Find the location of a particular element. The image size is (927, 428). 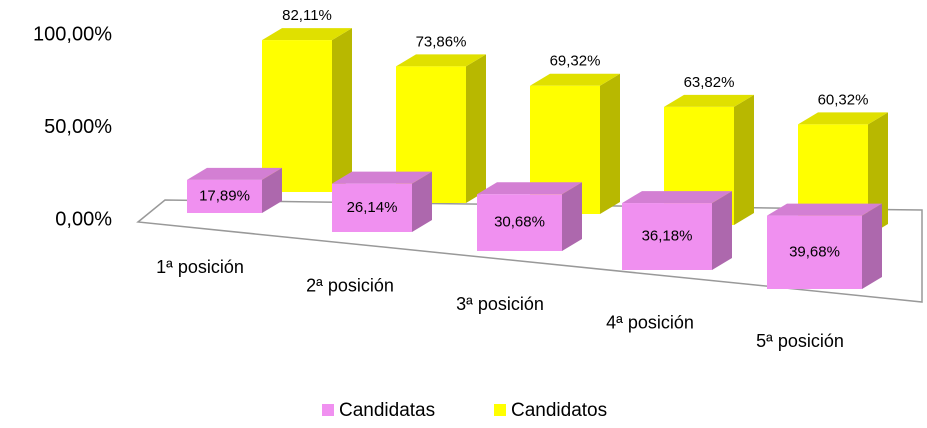

legend-label: Candidatos is located at coordinates (559, 410).